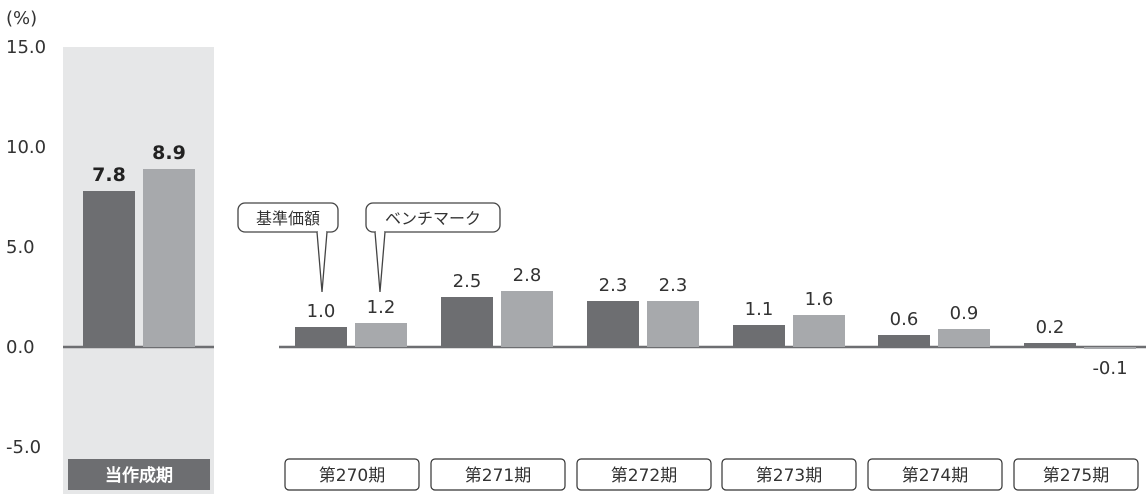  Describe the element at coordinates (381, 307) in the screenshot. I see `data-label: 1.2` at that location.